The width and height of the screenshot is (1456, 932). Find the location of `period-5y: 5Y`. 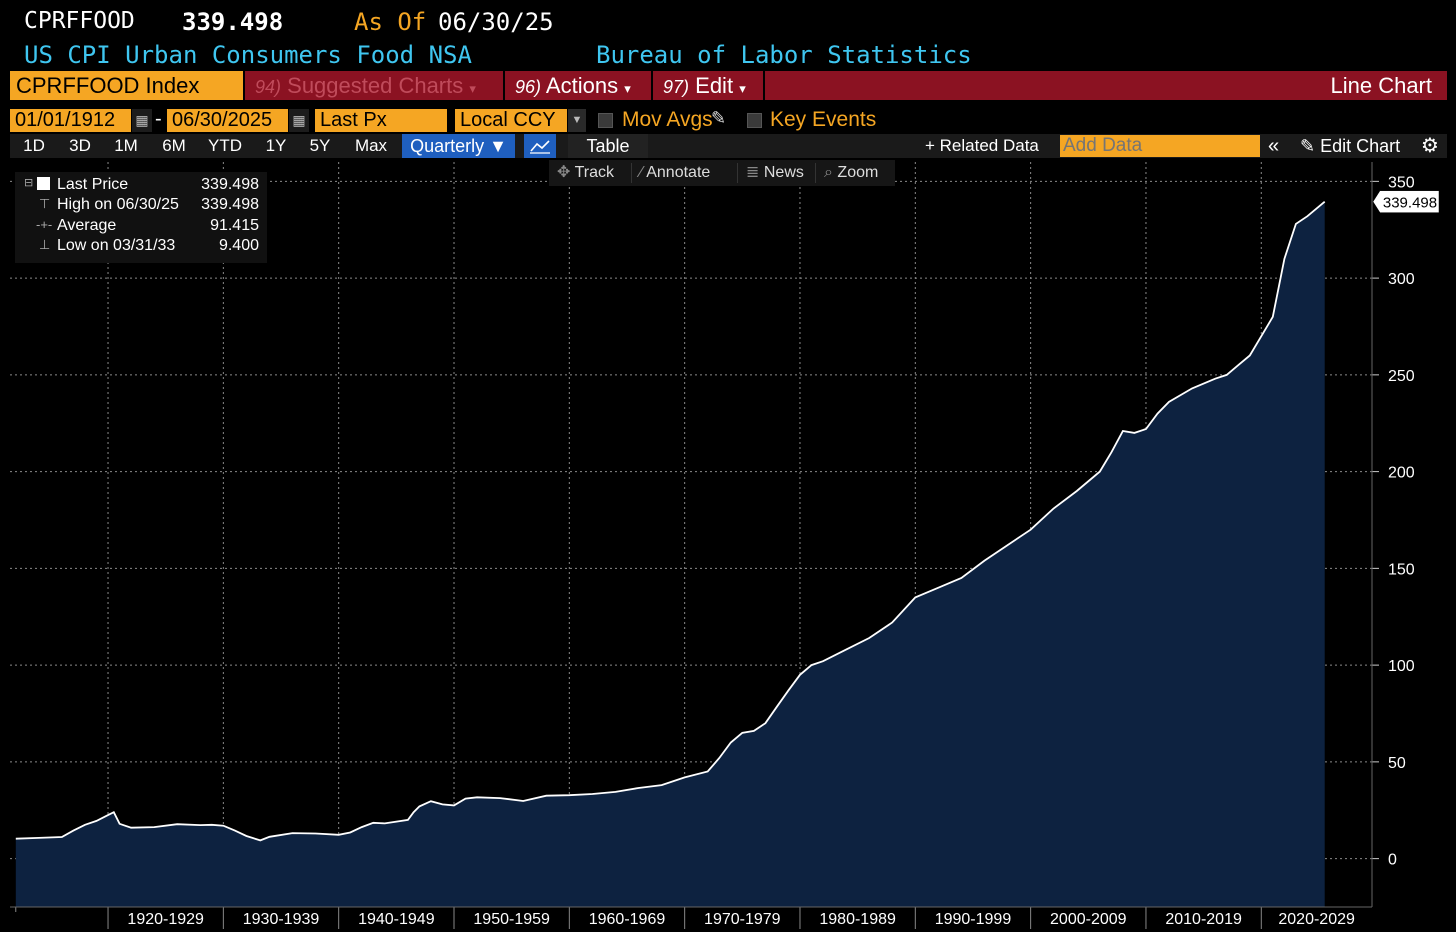

period-5y: 5Y is located at coordinates (320, 145).